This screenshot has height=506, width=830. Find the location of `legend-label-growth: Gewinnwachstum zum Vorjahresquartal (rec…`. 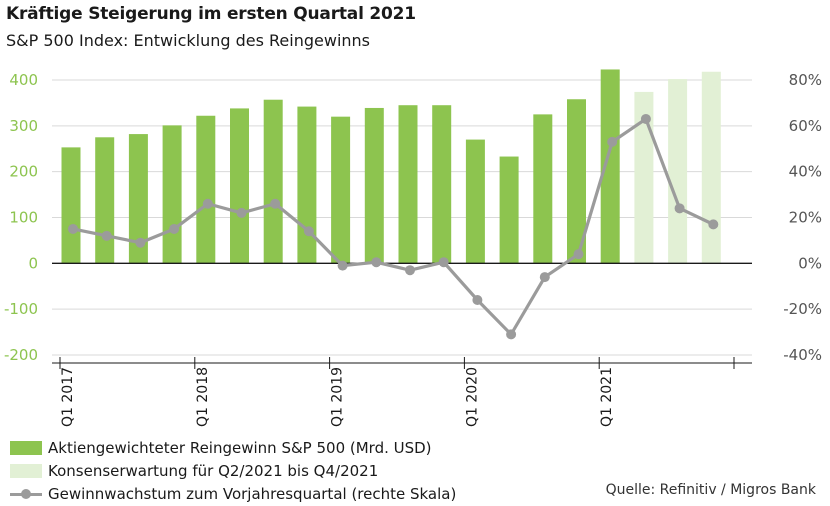

legend-label-growth: Gewinnwachstum zum Vorjahresquartal (rec… is located at coordinates (252, 493).